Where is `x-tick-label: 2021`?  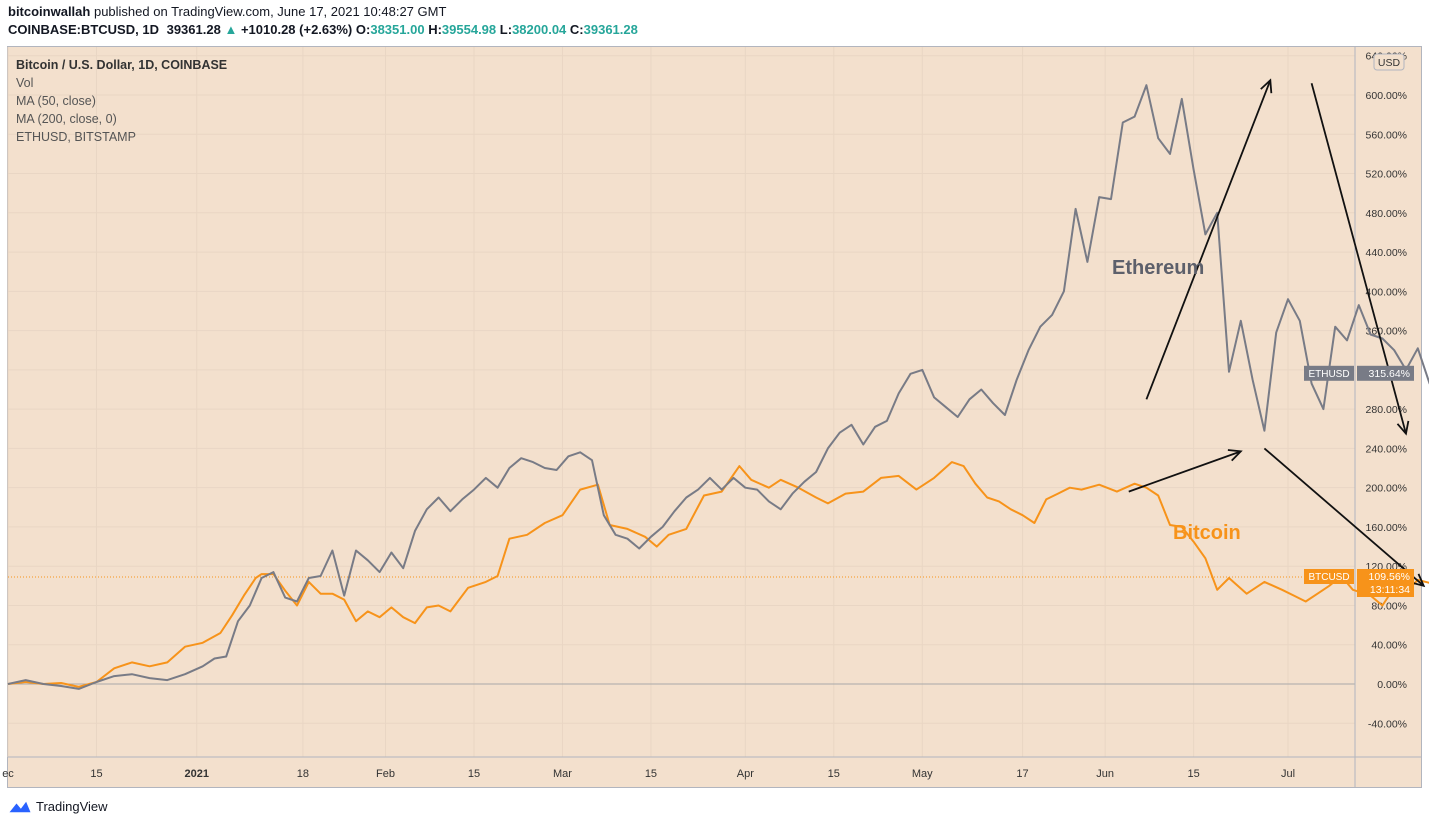
x-tick-label: 2021 is located at coordinates (197, 774).